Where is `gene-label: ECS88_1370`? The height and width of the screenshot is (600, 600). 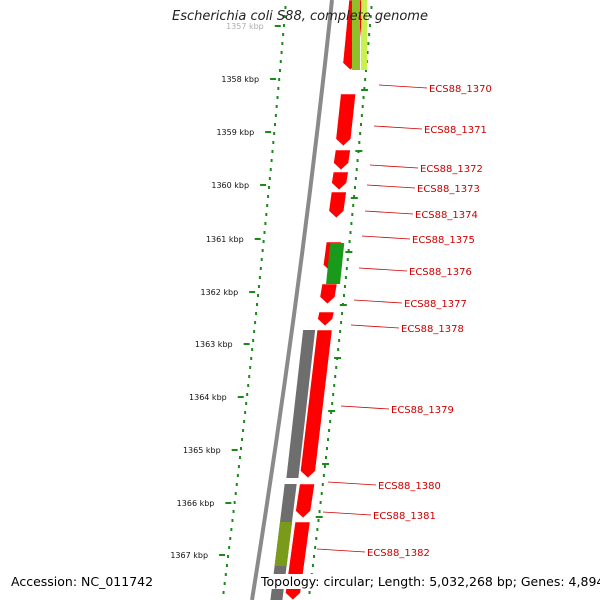 gene-label: ECS88_1370 is located at coordinates (460, 89).